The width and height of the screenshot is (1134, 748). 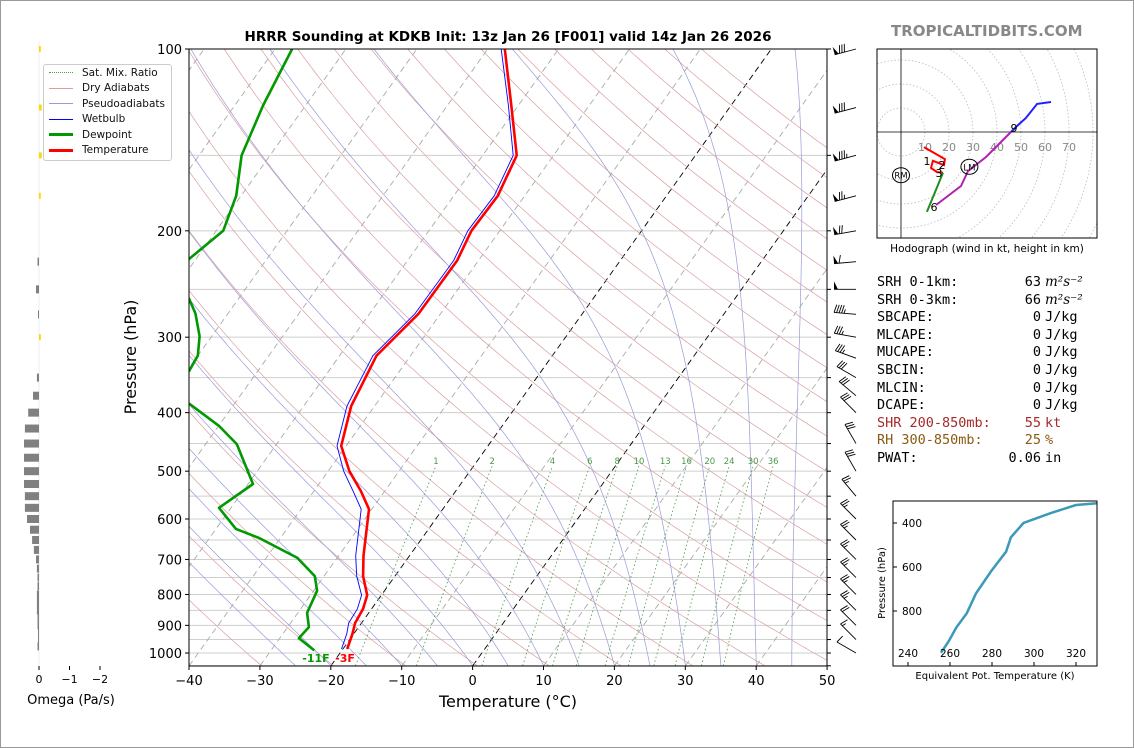 I want to click on mixing-ratio-label: 2, so click(x=491, y=462).